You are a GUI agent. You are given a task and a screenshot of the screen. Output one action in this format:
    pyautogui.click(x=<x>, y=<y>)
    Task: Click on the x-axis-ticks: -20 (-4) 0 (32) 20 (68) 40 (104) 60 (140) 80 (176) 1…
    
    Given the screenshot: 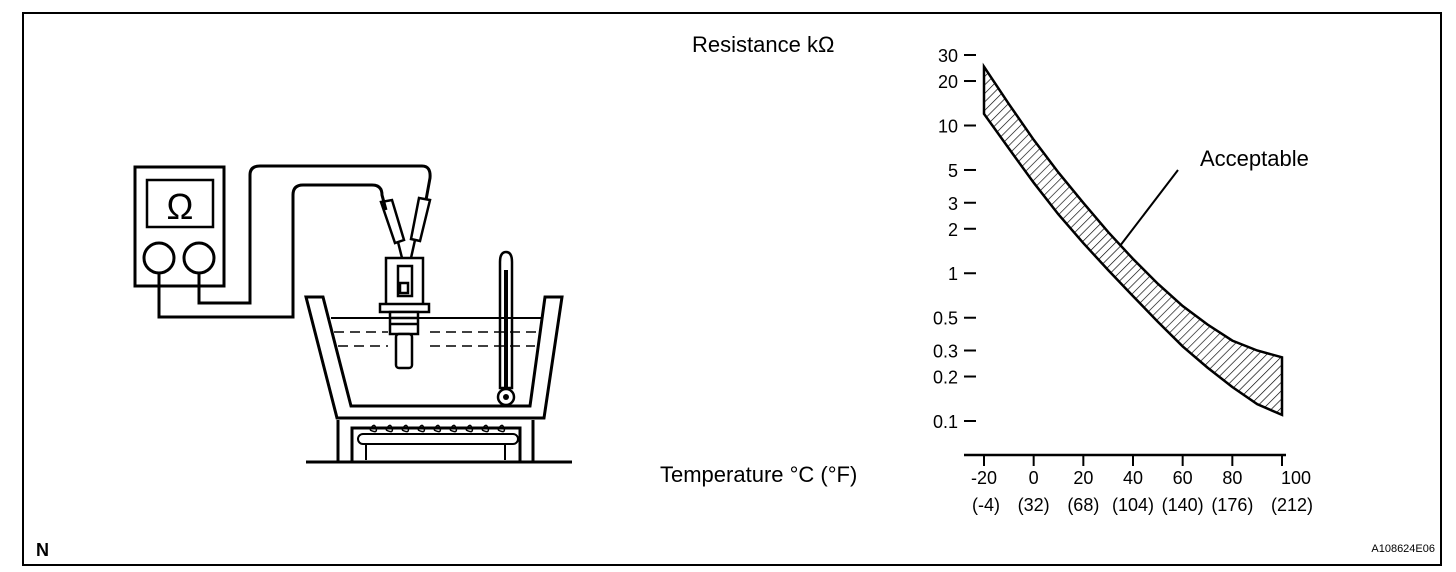 What is the action you would take?
    pyautogui.click(x=1142, y=485)
    